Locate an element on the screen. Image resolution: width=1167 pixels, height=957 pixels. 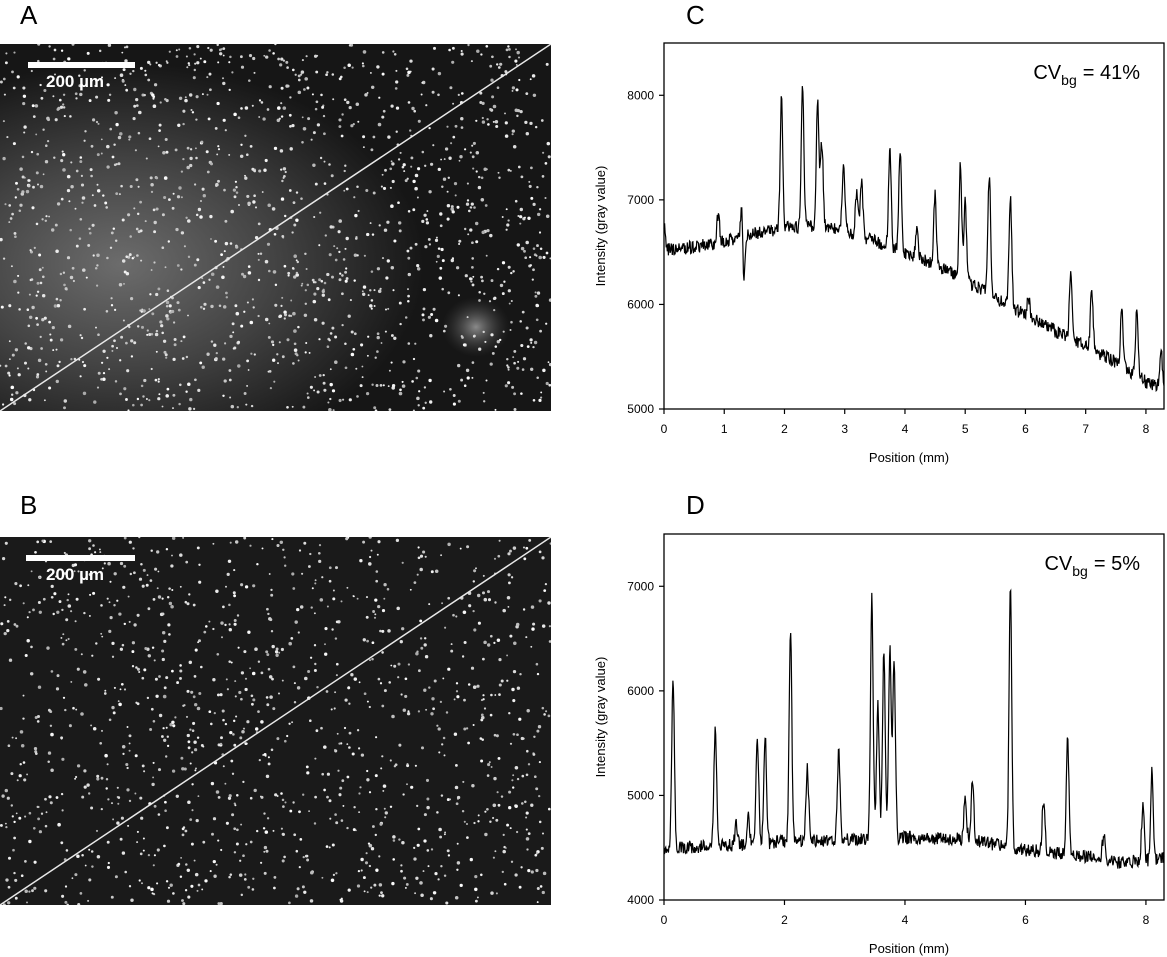
panel-letter-c: C is located at coordinates (695, 15).